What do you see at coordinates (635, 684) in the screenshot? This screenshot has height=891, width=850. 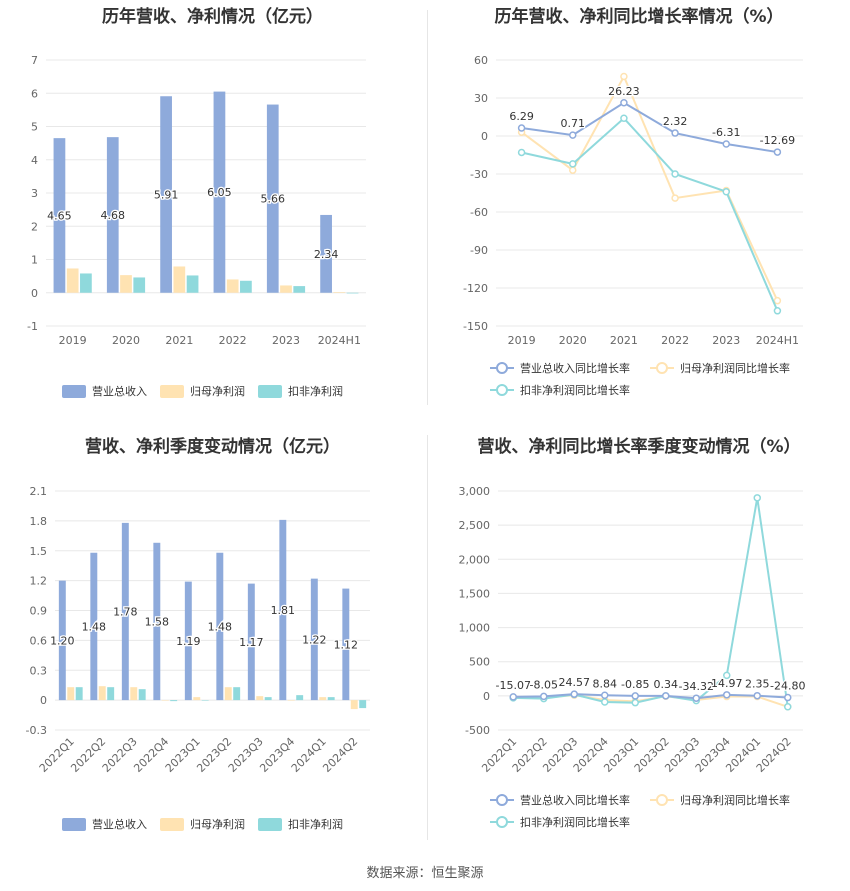 I see `data-label: -0.85` at bounding box center [635, 684].